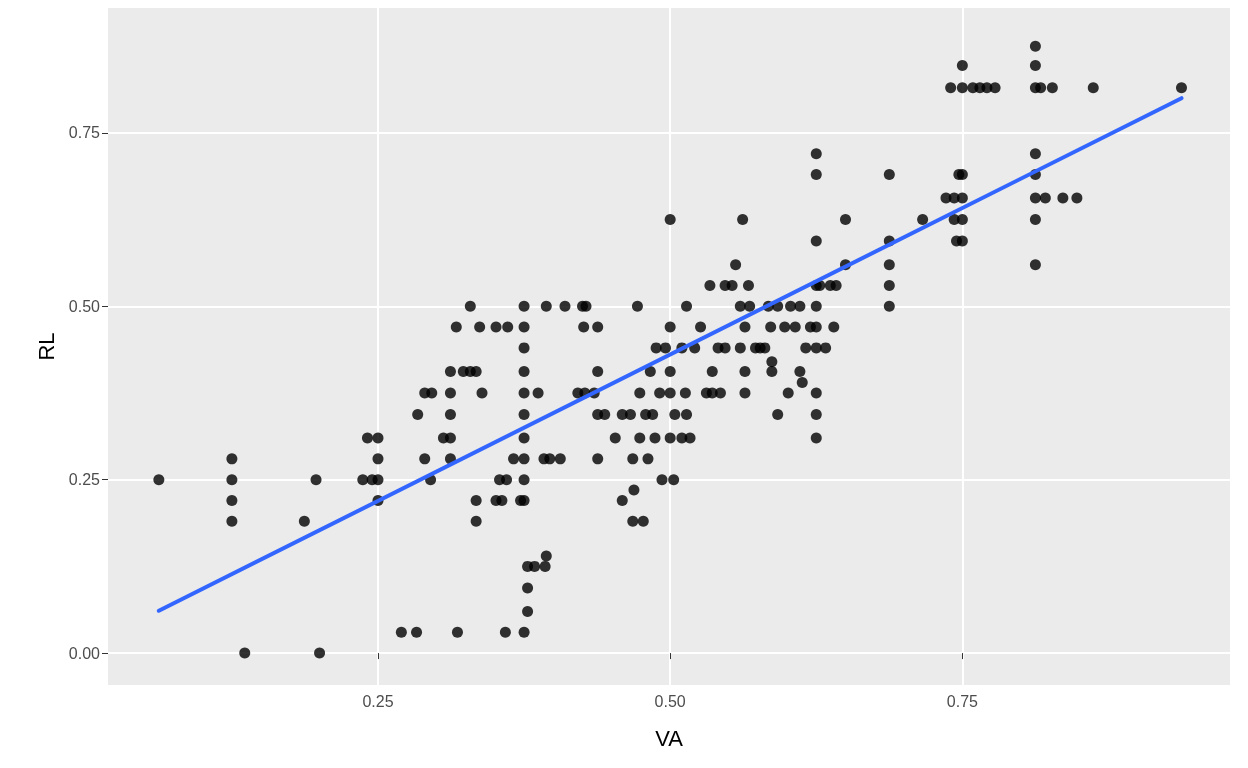 Image resolution: width=1248 pixels, height=768 pixels. Describe the element at coordinates (670, 701) in the screenshot. I see `x-tick-label: 0.50` at that location.